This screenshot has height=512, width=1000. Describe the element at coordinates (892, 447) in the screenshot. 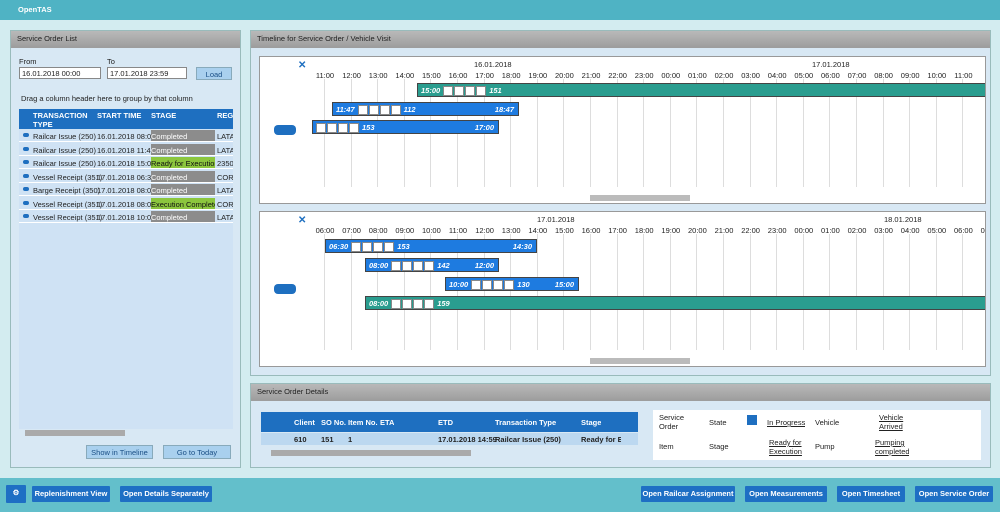

I see `status-value: Pumping completed` at that location.